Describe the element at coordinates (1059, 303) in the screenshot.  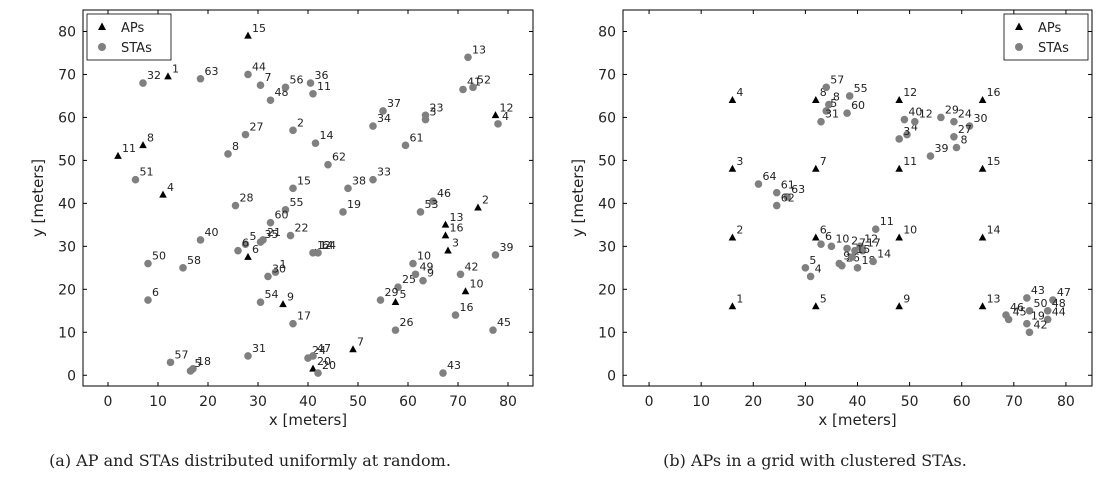
I see `sta-label: 48` at that location.